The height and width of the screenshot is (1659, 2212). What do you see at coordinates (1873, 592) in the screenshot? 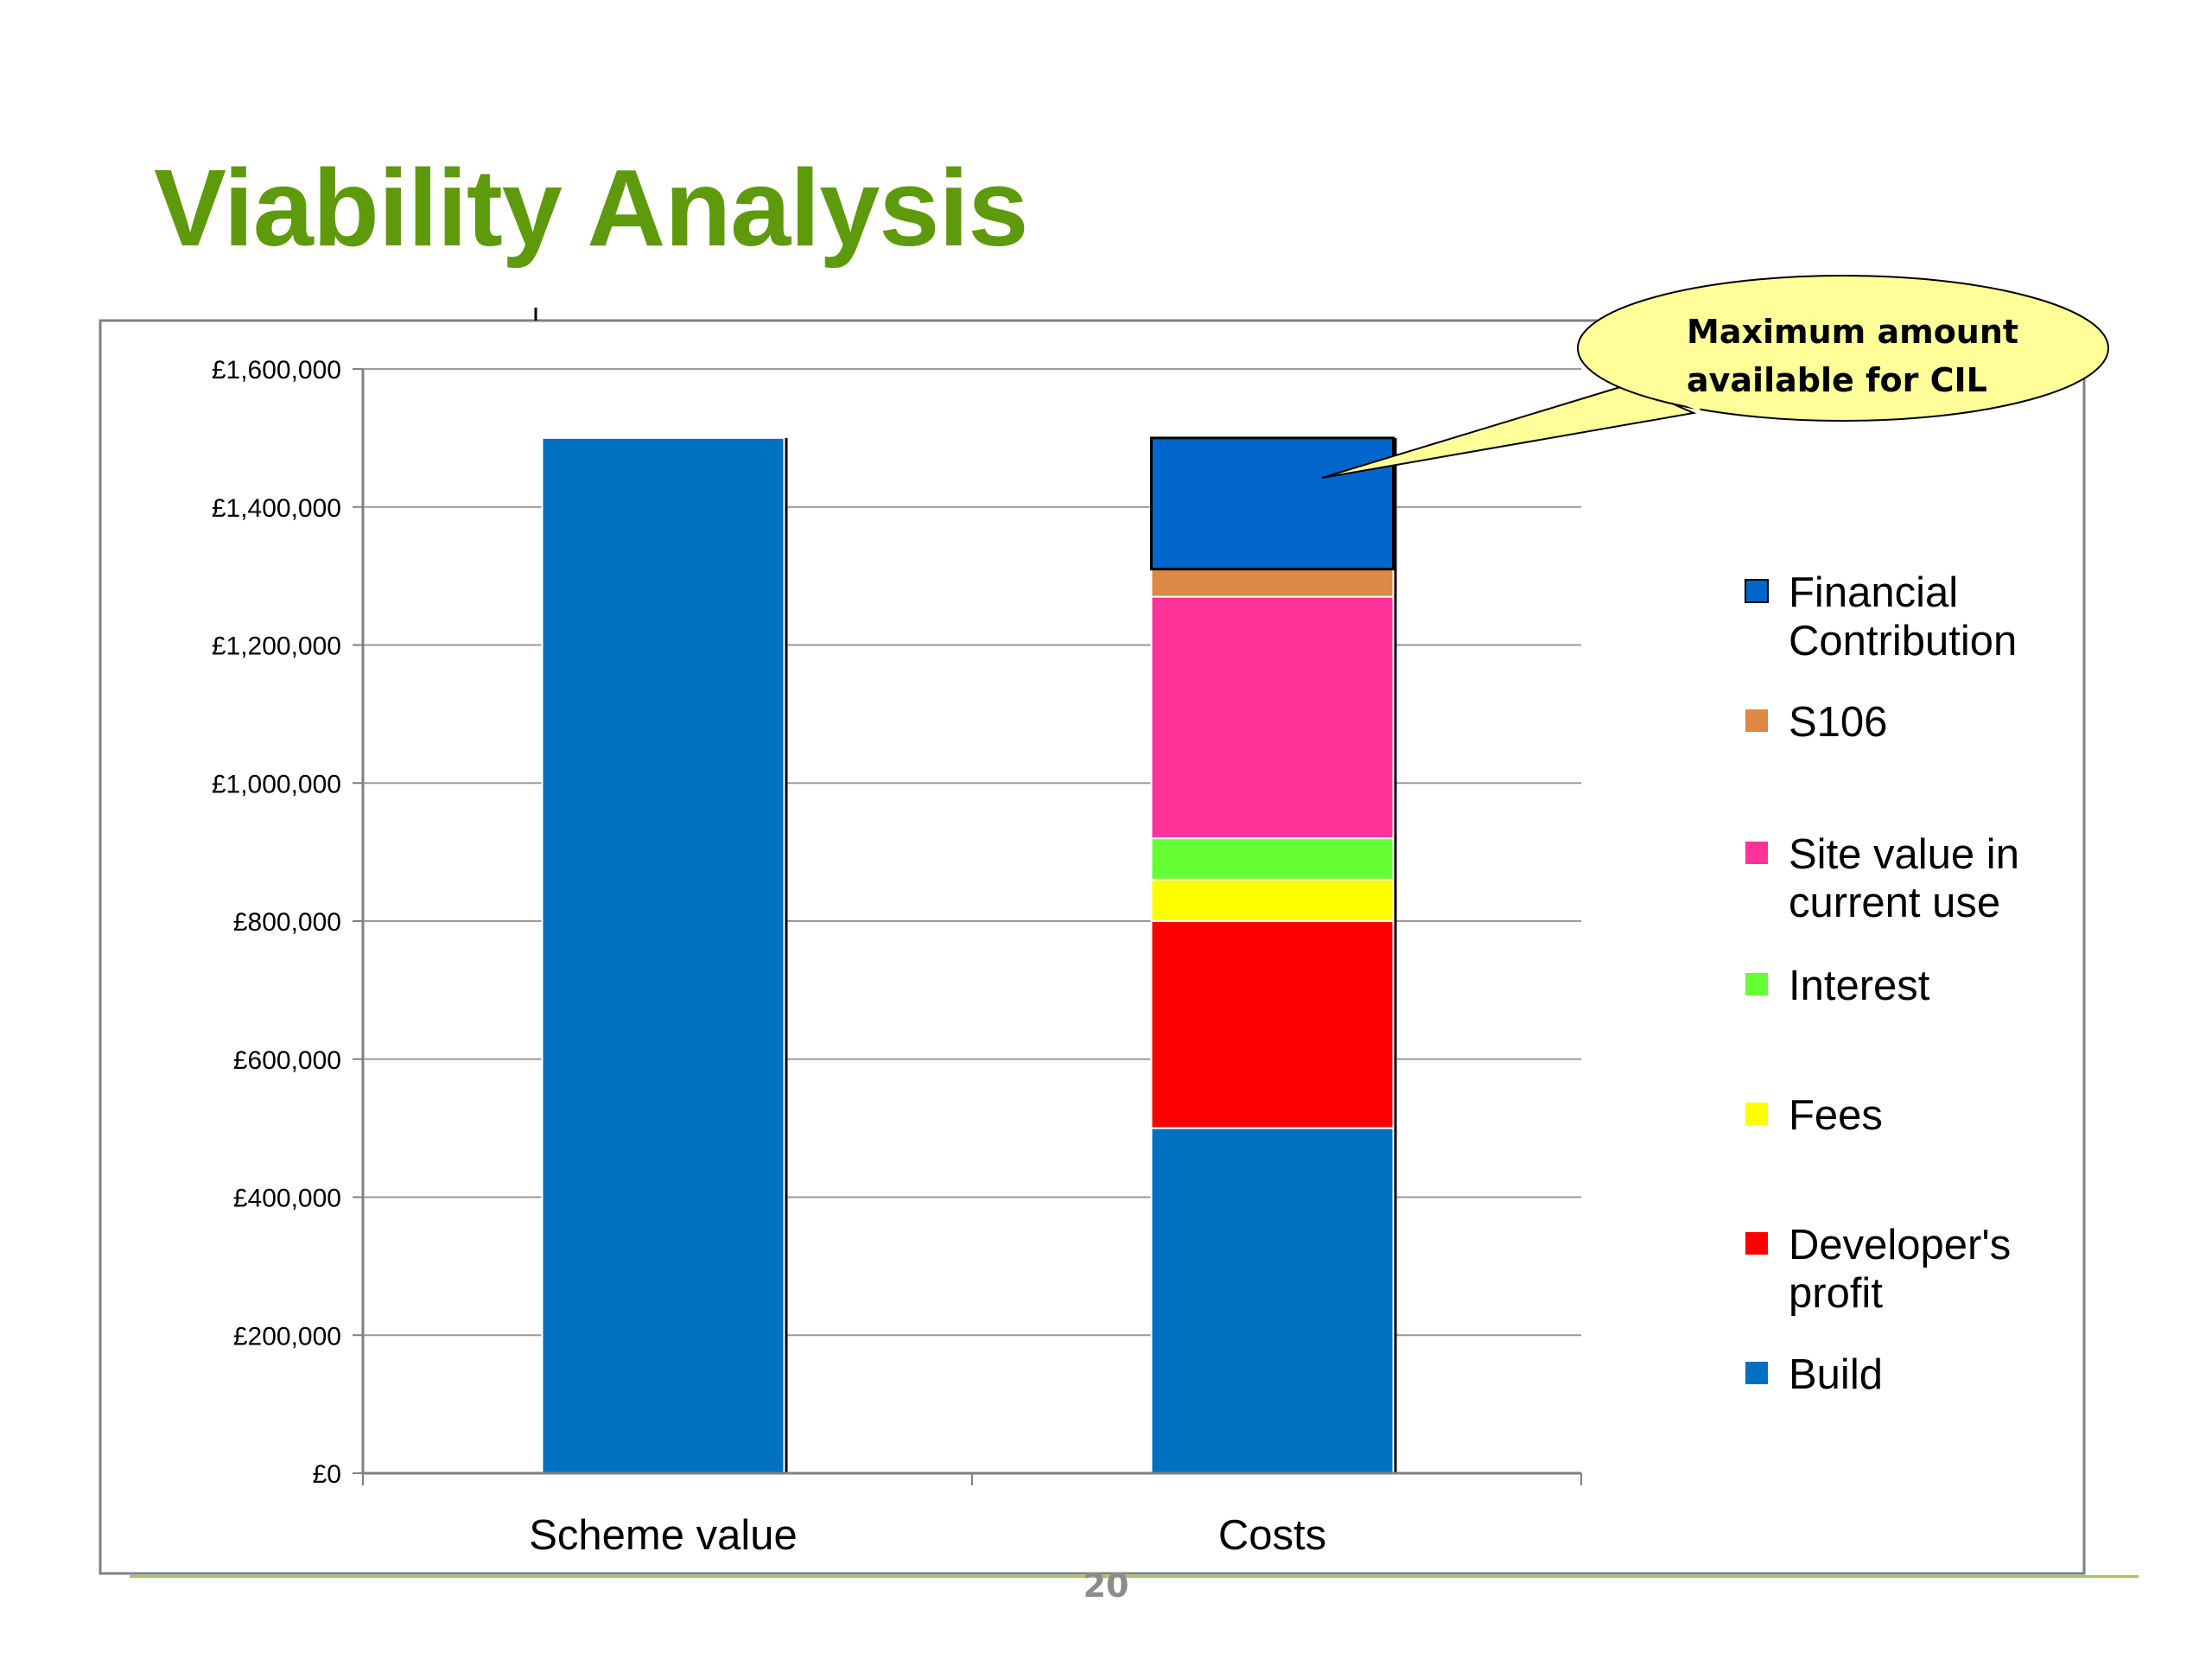
I see `legend-label: Financial` at bounding box center [1873, 592].